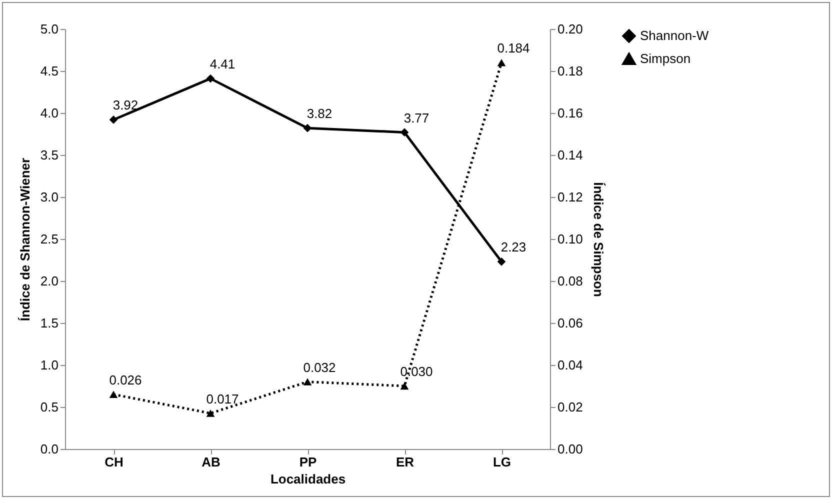 This screenshot has width=834, height=501. I want to click on y-tick-label: 2.5, so click(49, 239).